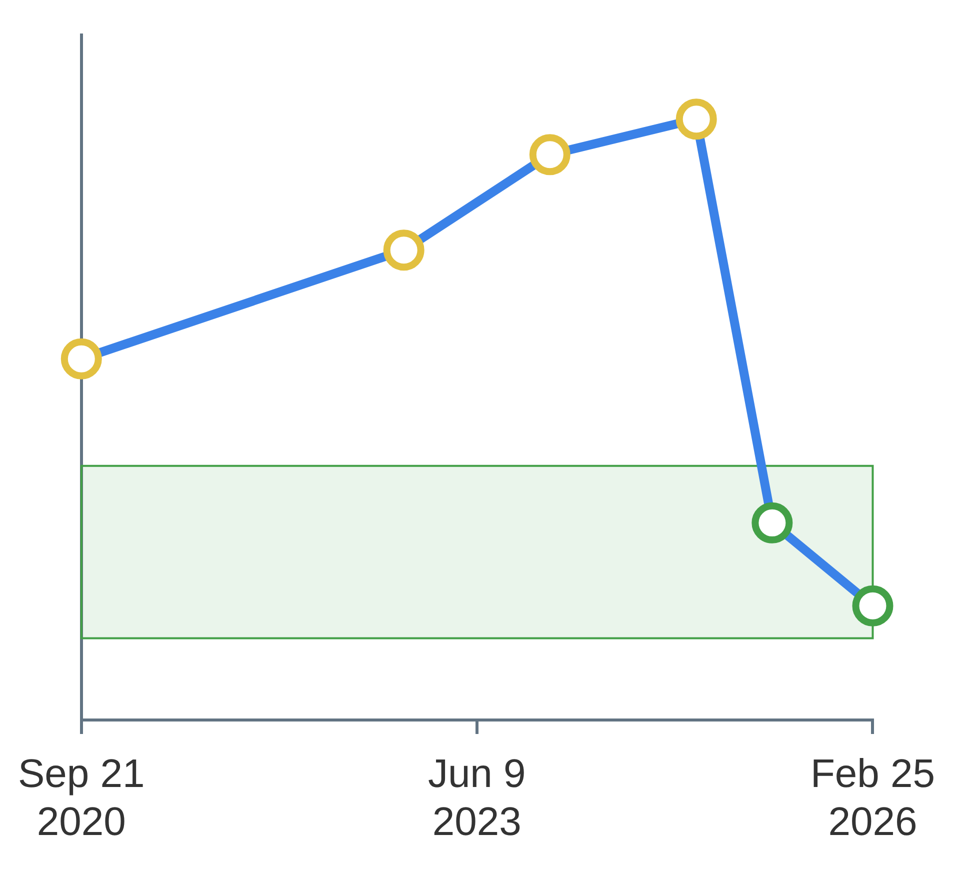  What do you see at coordinates (81, 798) in the screenshot?
I see `x-tick-label: Sep 21 2020` at bounding box center [81, 798].